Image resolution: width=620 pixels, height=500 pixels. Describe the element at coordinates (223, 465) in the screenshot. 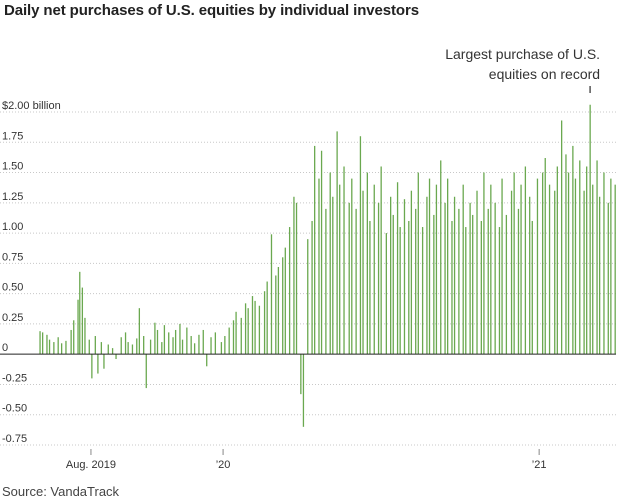

I see `x-tick-label: ’20` at that location.